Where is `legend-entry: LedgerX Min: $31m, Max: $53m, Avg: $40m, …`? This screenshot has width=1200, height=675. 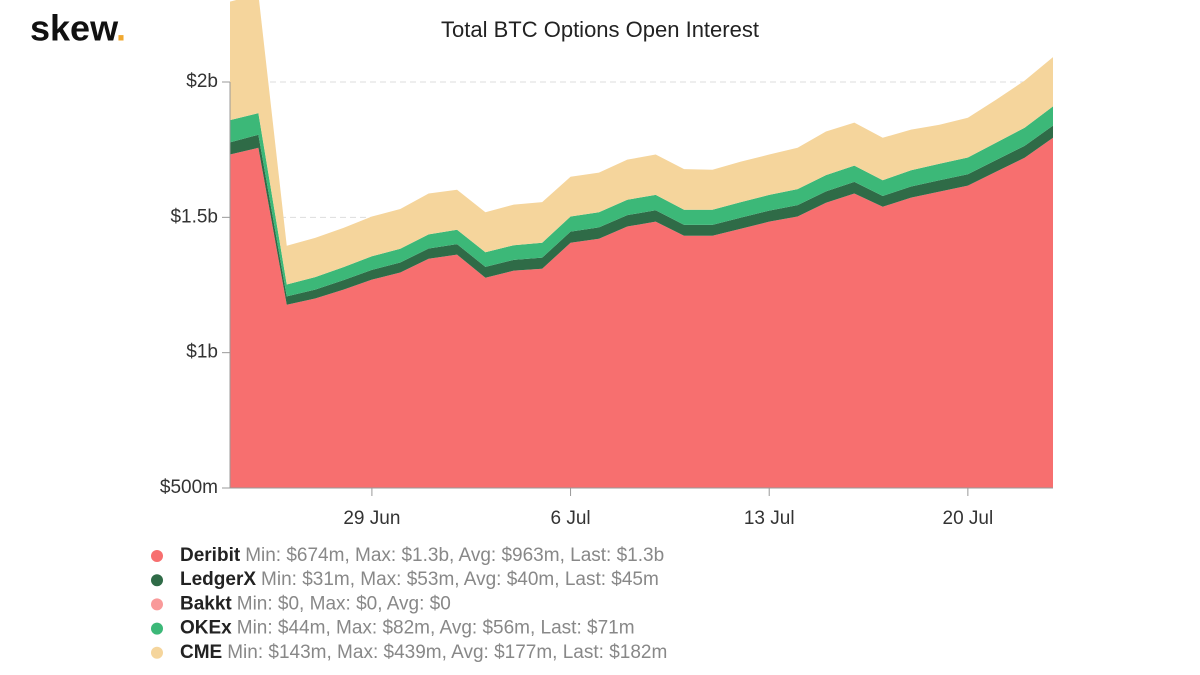
legend-entry: LedgerX Min: $31m, Max: $53m, Avg: $40m, … is located at coordinates (419, 579).